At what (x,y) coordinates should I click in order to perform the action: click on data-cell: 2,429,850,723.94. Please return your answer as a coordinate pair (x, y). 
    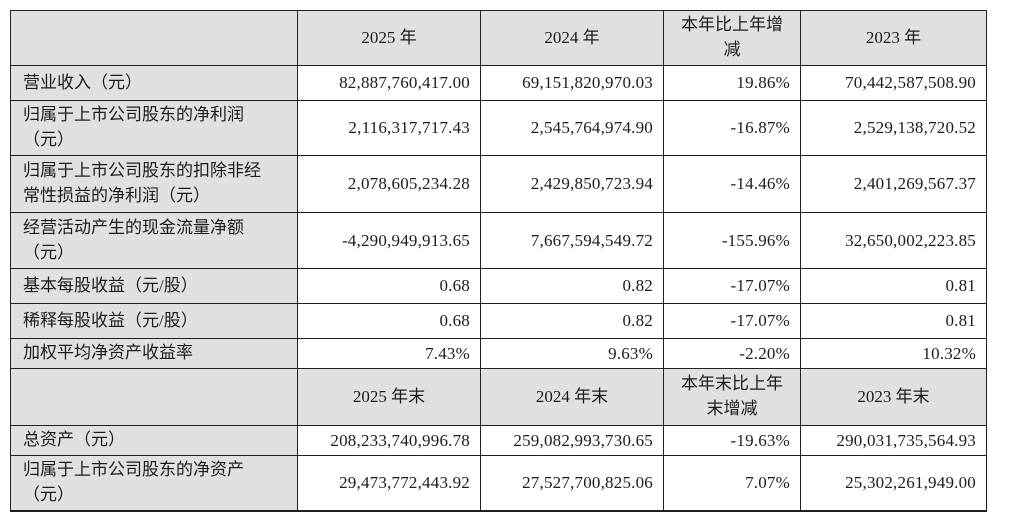
    Looking at the image, I should click on (572, 184).